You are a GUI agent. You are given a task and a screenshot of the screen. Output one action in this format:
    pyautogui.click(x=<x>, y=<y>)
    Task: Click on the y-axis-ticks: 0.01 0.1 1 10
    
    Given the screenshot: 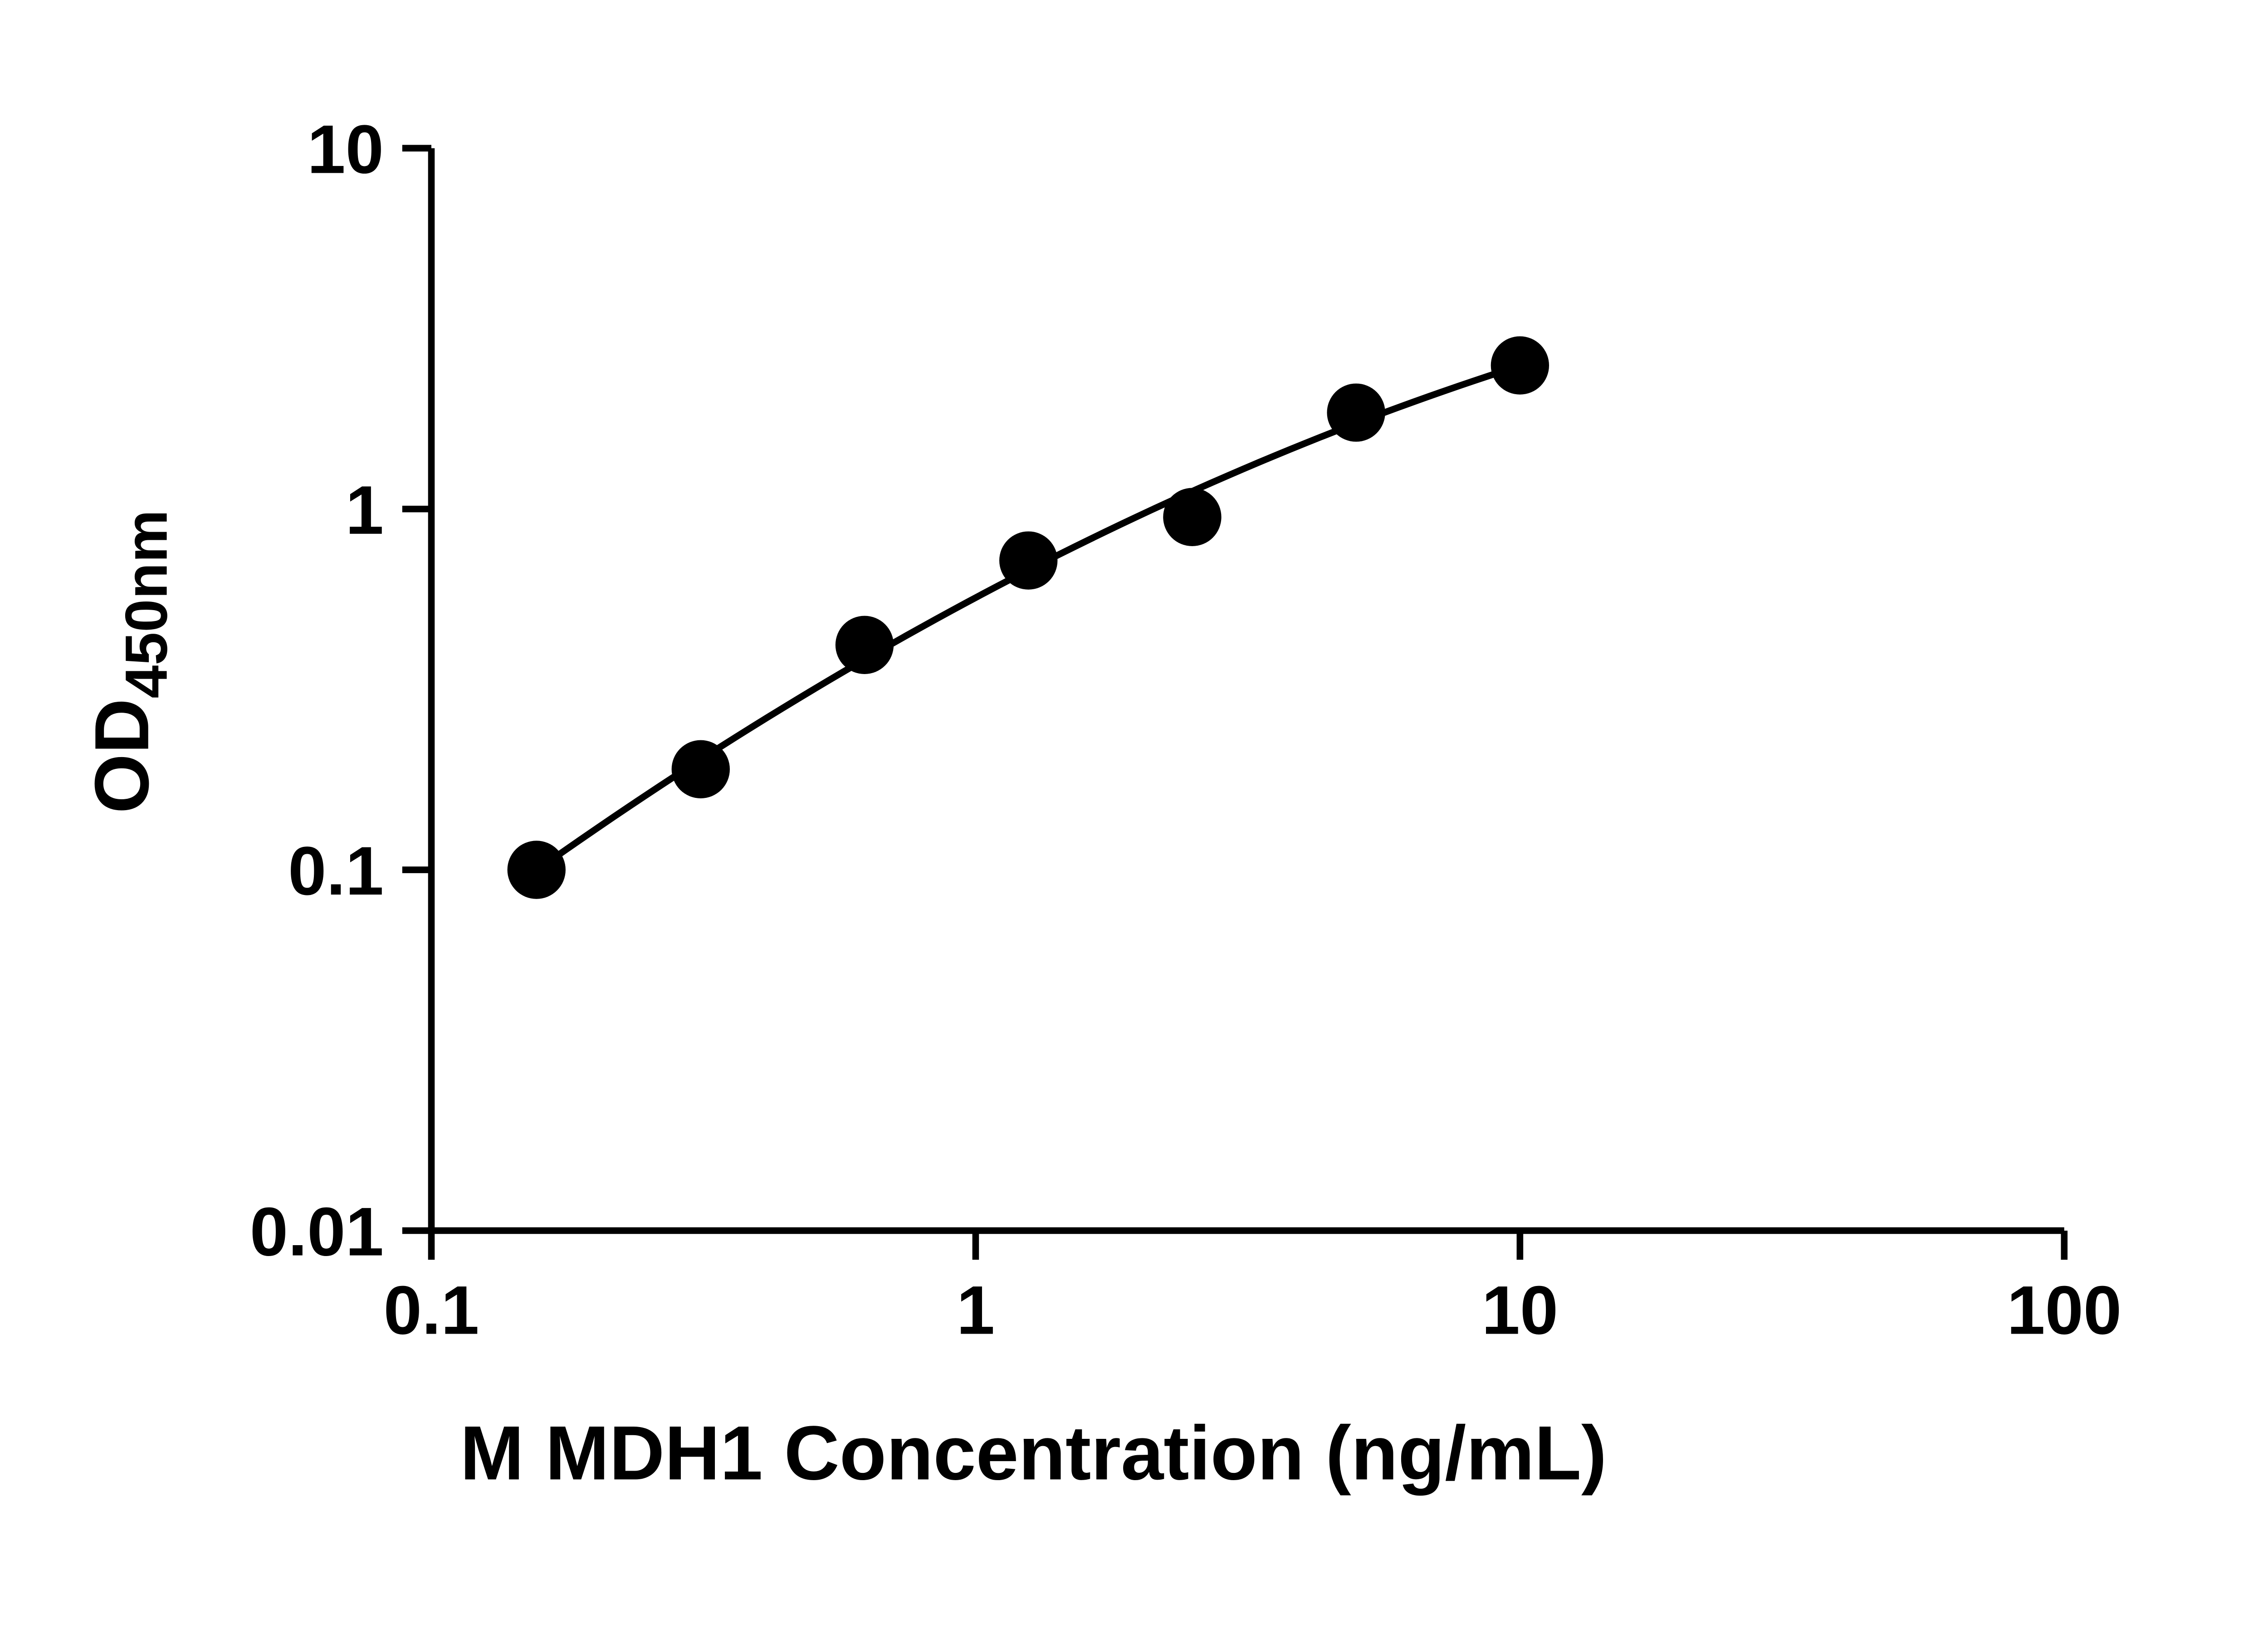 What is the action you would take?
    pyautogui.click(x=340, y=691)
    